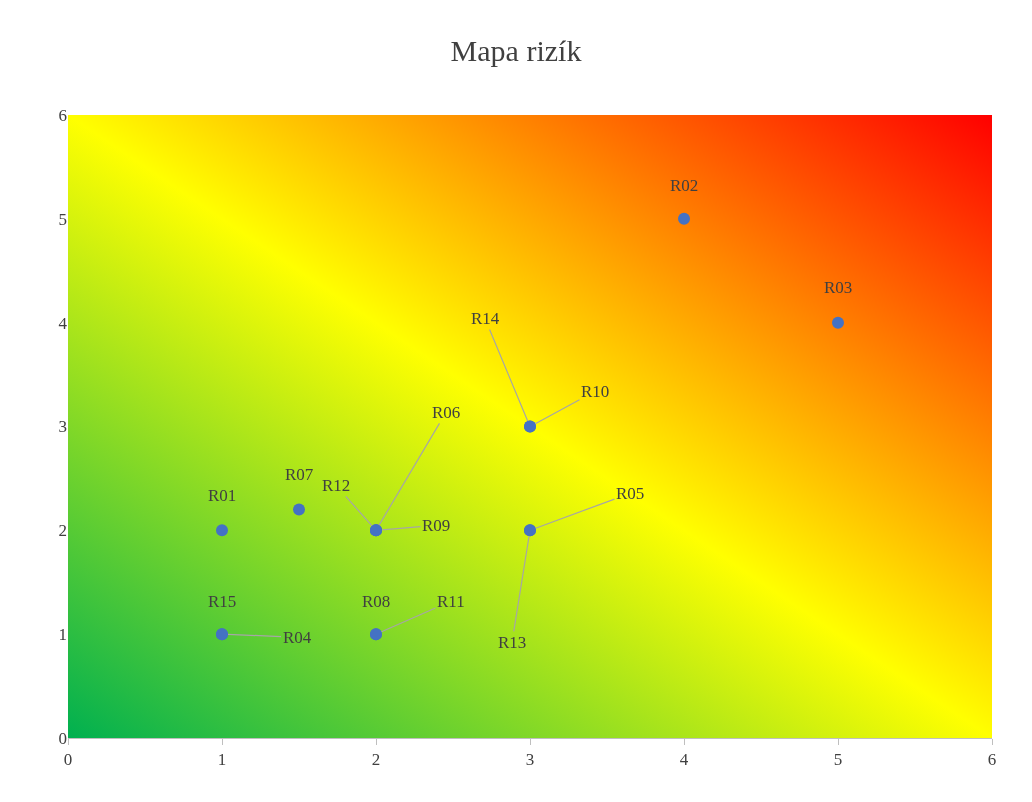  What do you see at coordinates (297, 637) in the screenshot?
I see `annotation: R04` at bounding box center [297, 637].